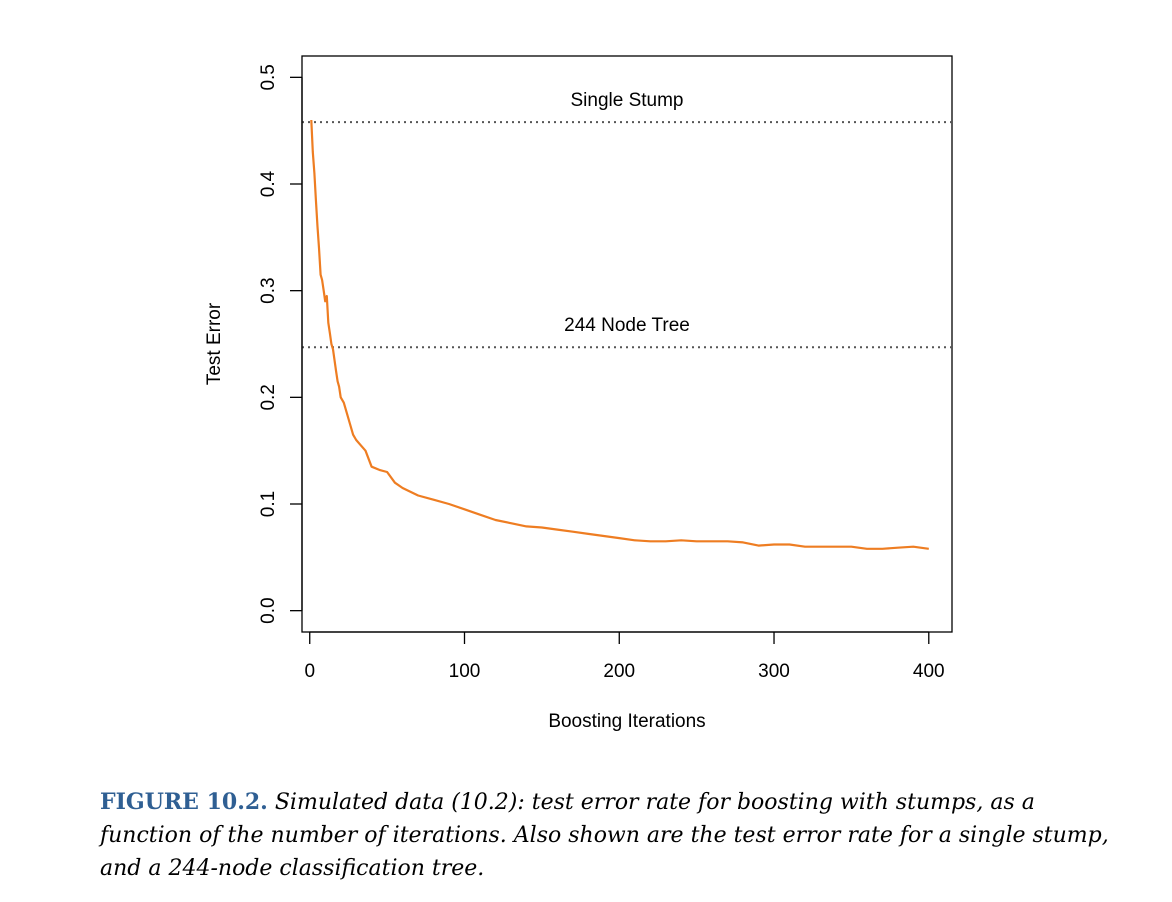  Describe the element at coordinates (268, 610) in the screenshot. I see `y-tick-label-0: 0.0` at that location.